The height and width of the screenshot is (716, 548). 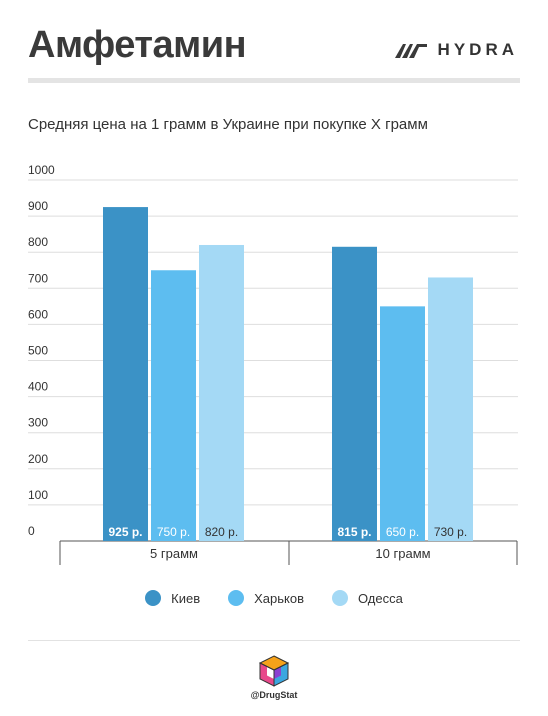 What do you see at coordinates (279, 598) in the screenshot?
I see `legend-label: Харьков` at bounding box center [279, 598].